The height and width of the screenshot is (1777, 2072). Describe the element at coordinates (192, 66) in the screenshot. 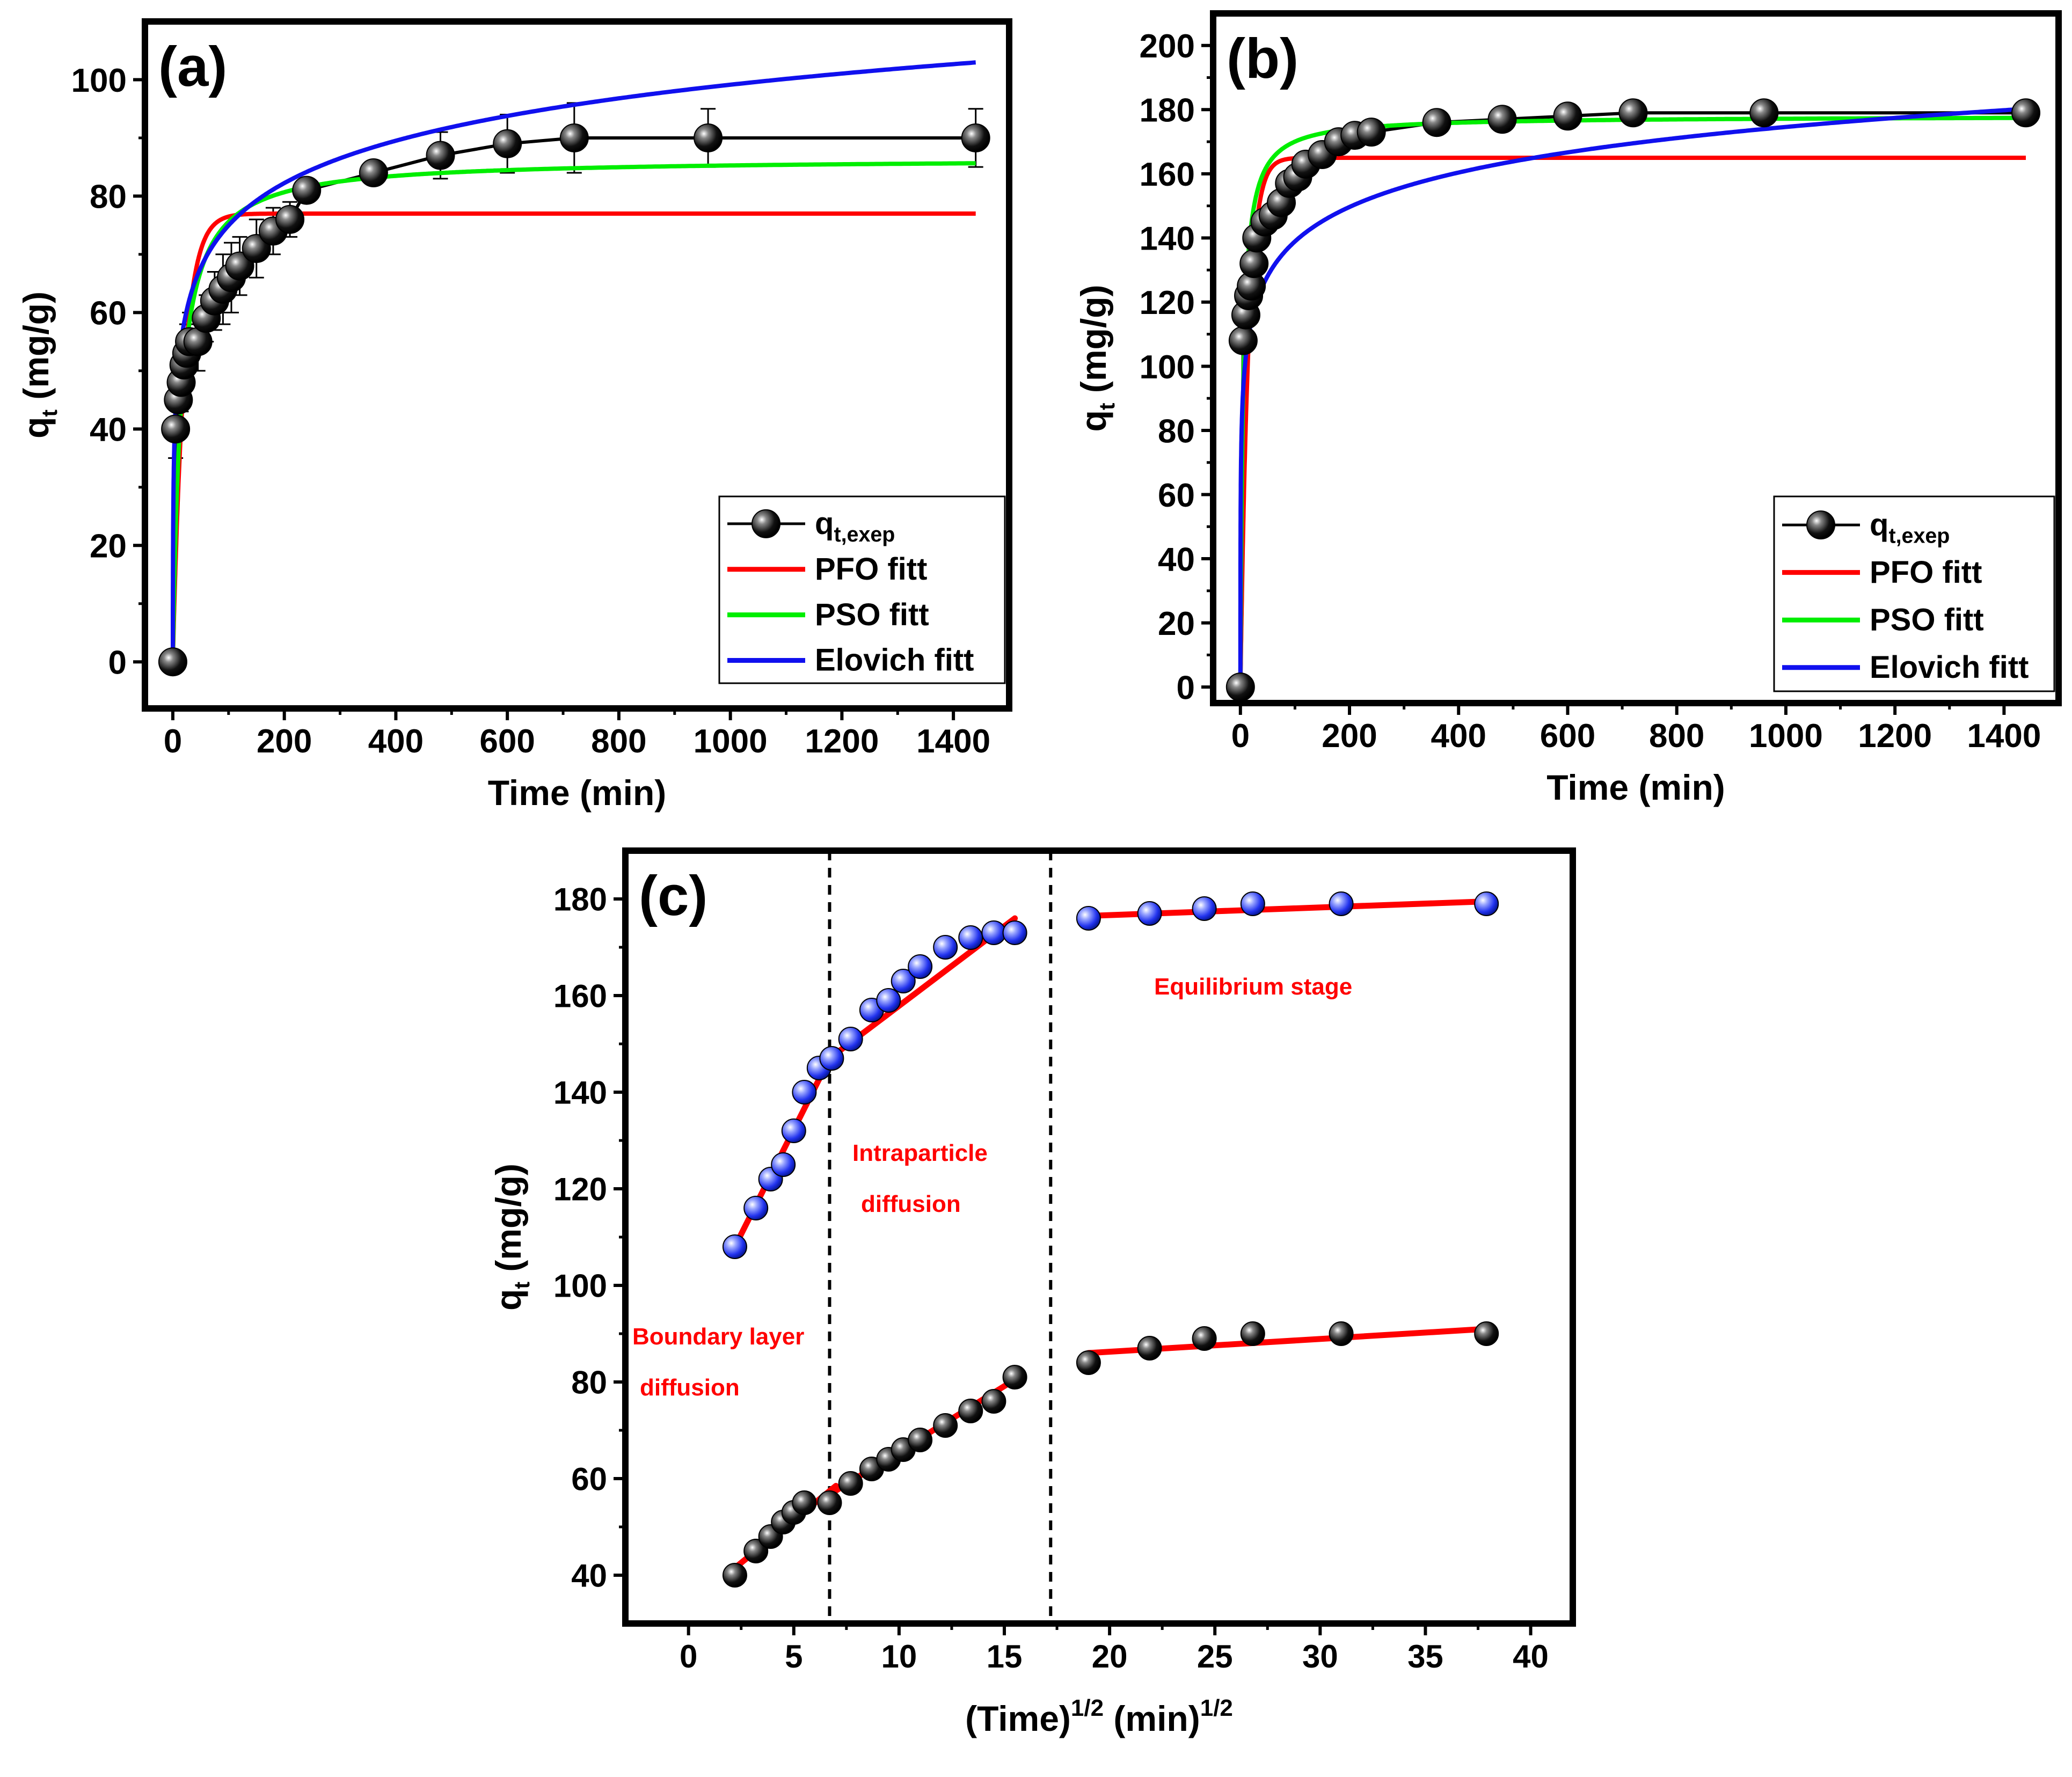

I see `panel-label: (a)` at that location.